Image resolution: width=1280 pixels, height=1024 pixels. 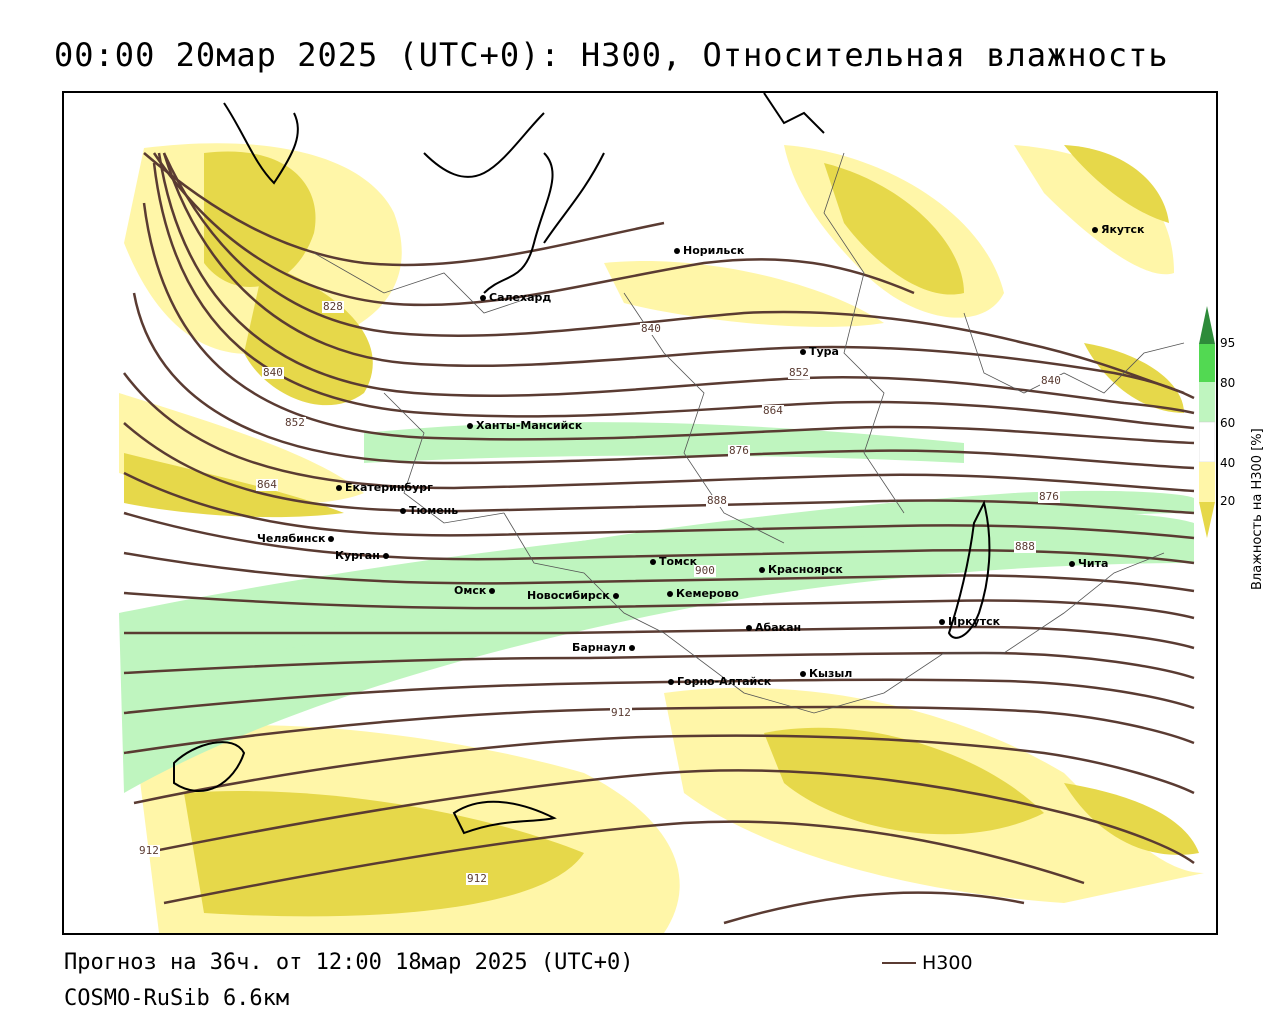 I want to click on city-chita: Чита, so click(x=1088, y=563).